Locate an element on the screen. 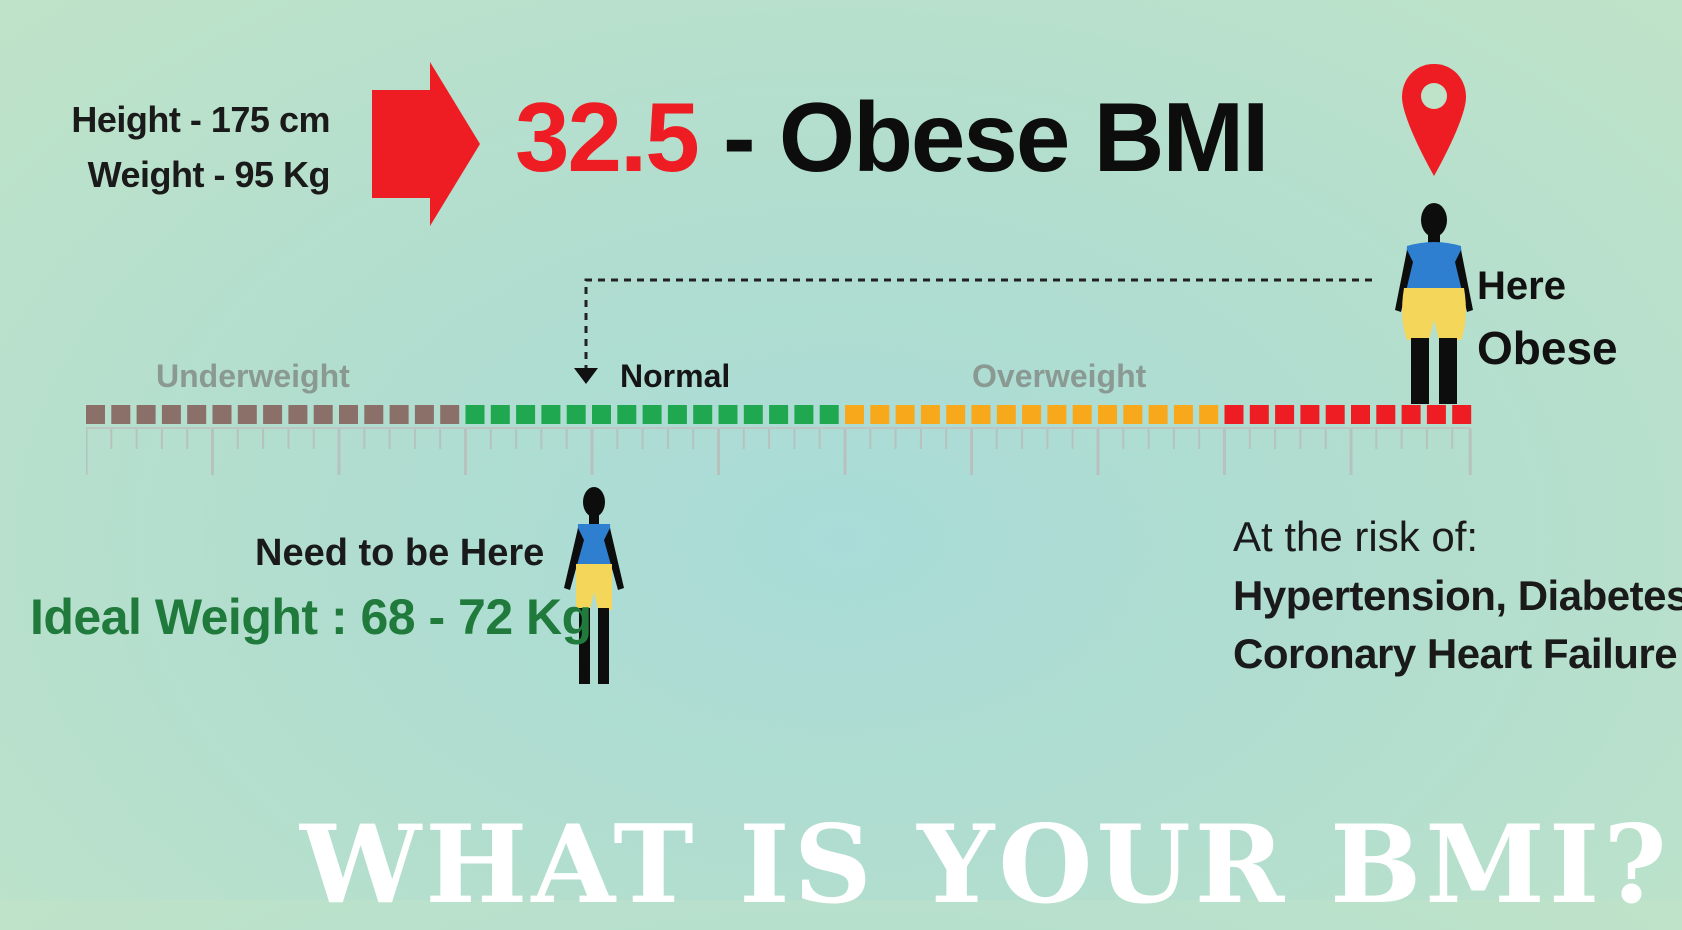 This screenshot has width=1682, height=930. red-arrow-icon is located at coordinates (426, 144).